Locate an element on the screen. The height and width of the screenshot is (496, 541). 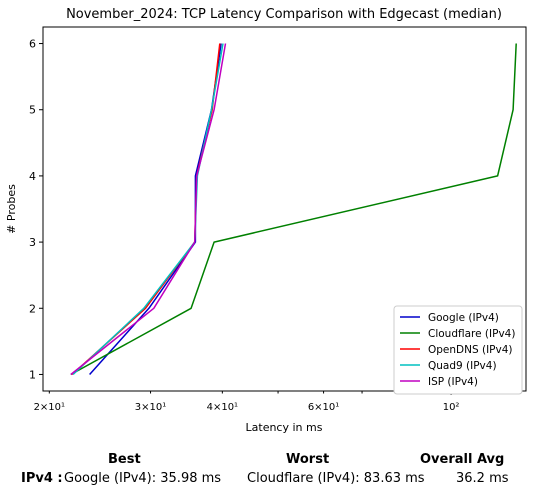
summary-worst-value: Cloudflare (IPv4): 83.63 ms is located at coordinates (336, 478).